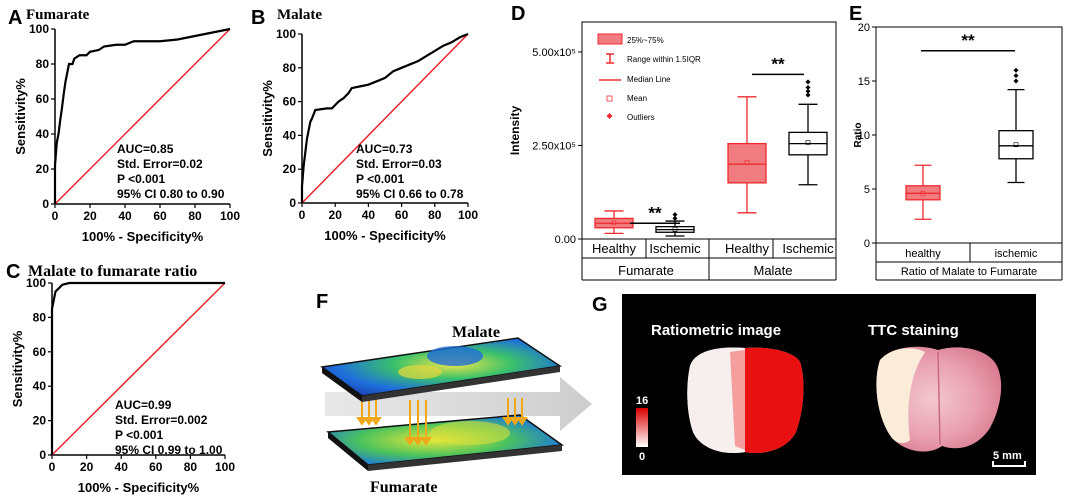 Image resolution: width=1072 pixels, height=502 pixels. Describe the element at coordinates (145, 149) in the screenshot. I see `annotation-line: AUC=0.85` at that location.